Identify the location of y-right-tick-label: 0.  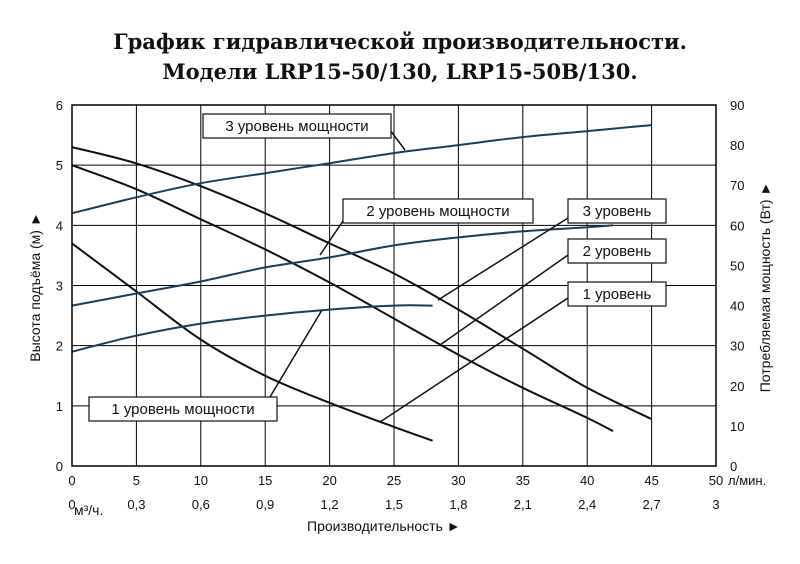
(733, 466).